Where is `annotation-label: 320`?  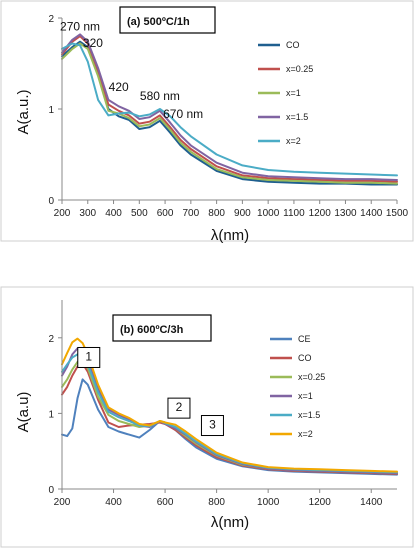
annotation-label: 320 is located at coordinates (93, 43).